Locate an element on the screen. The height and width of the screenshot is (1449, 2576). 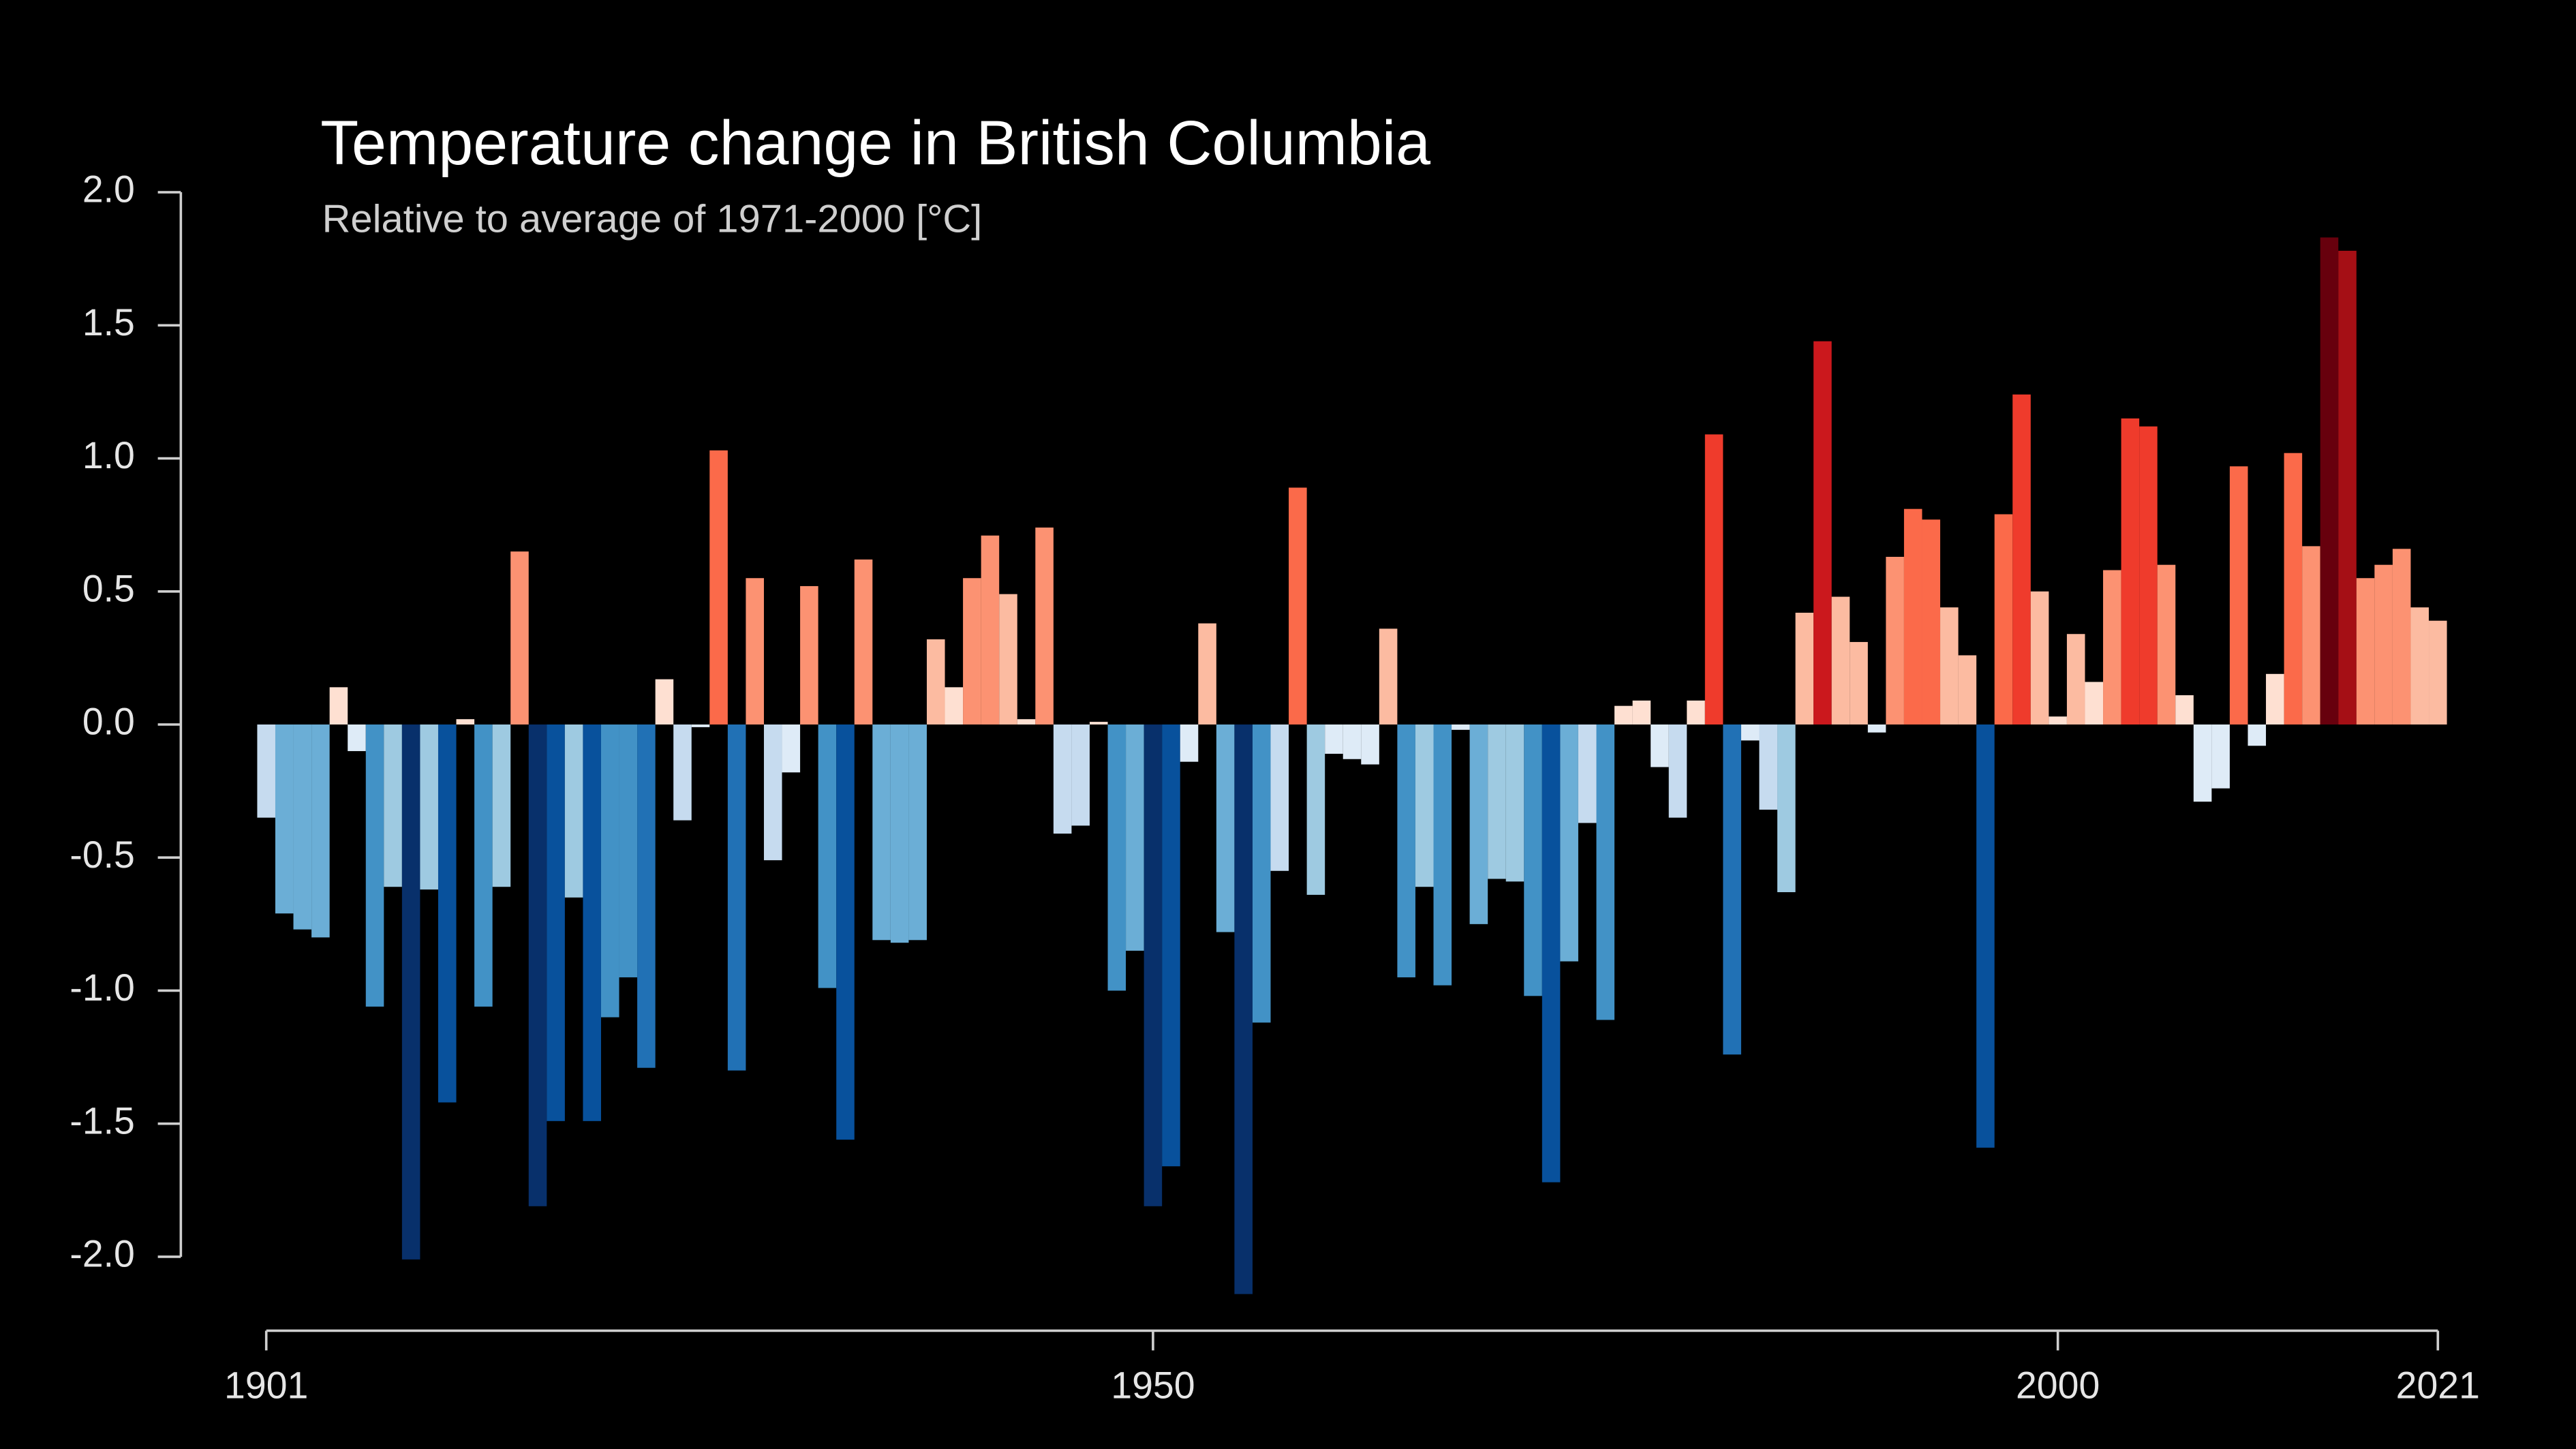
y-tick-label: 2.0 is located at coordinates (108, 190).